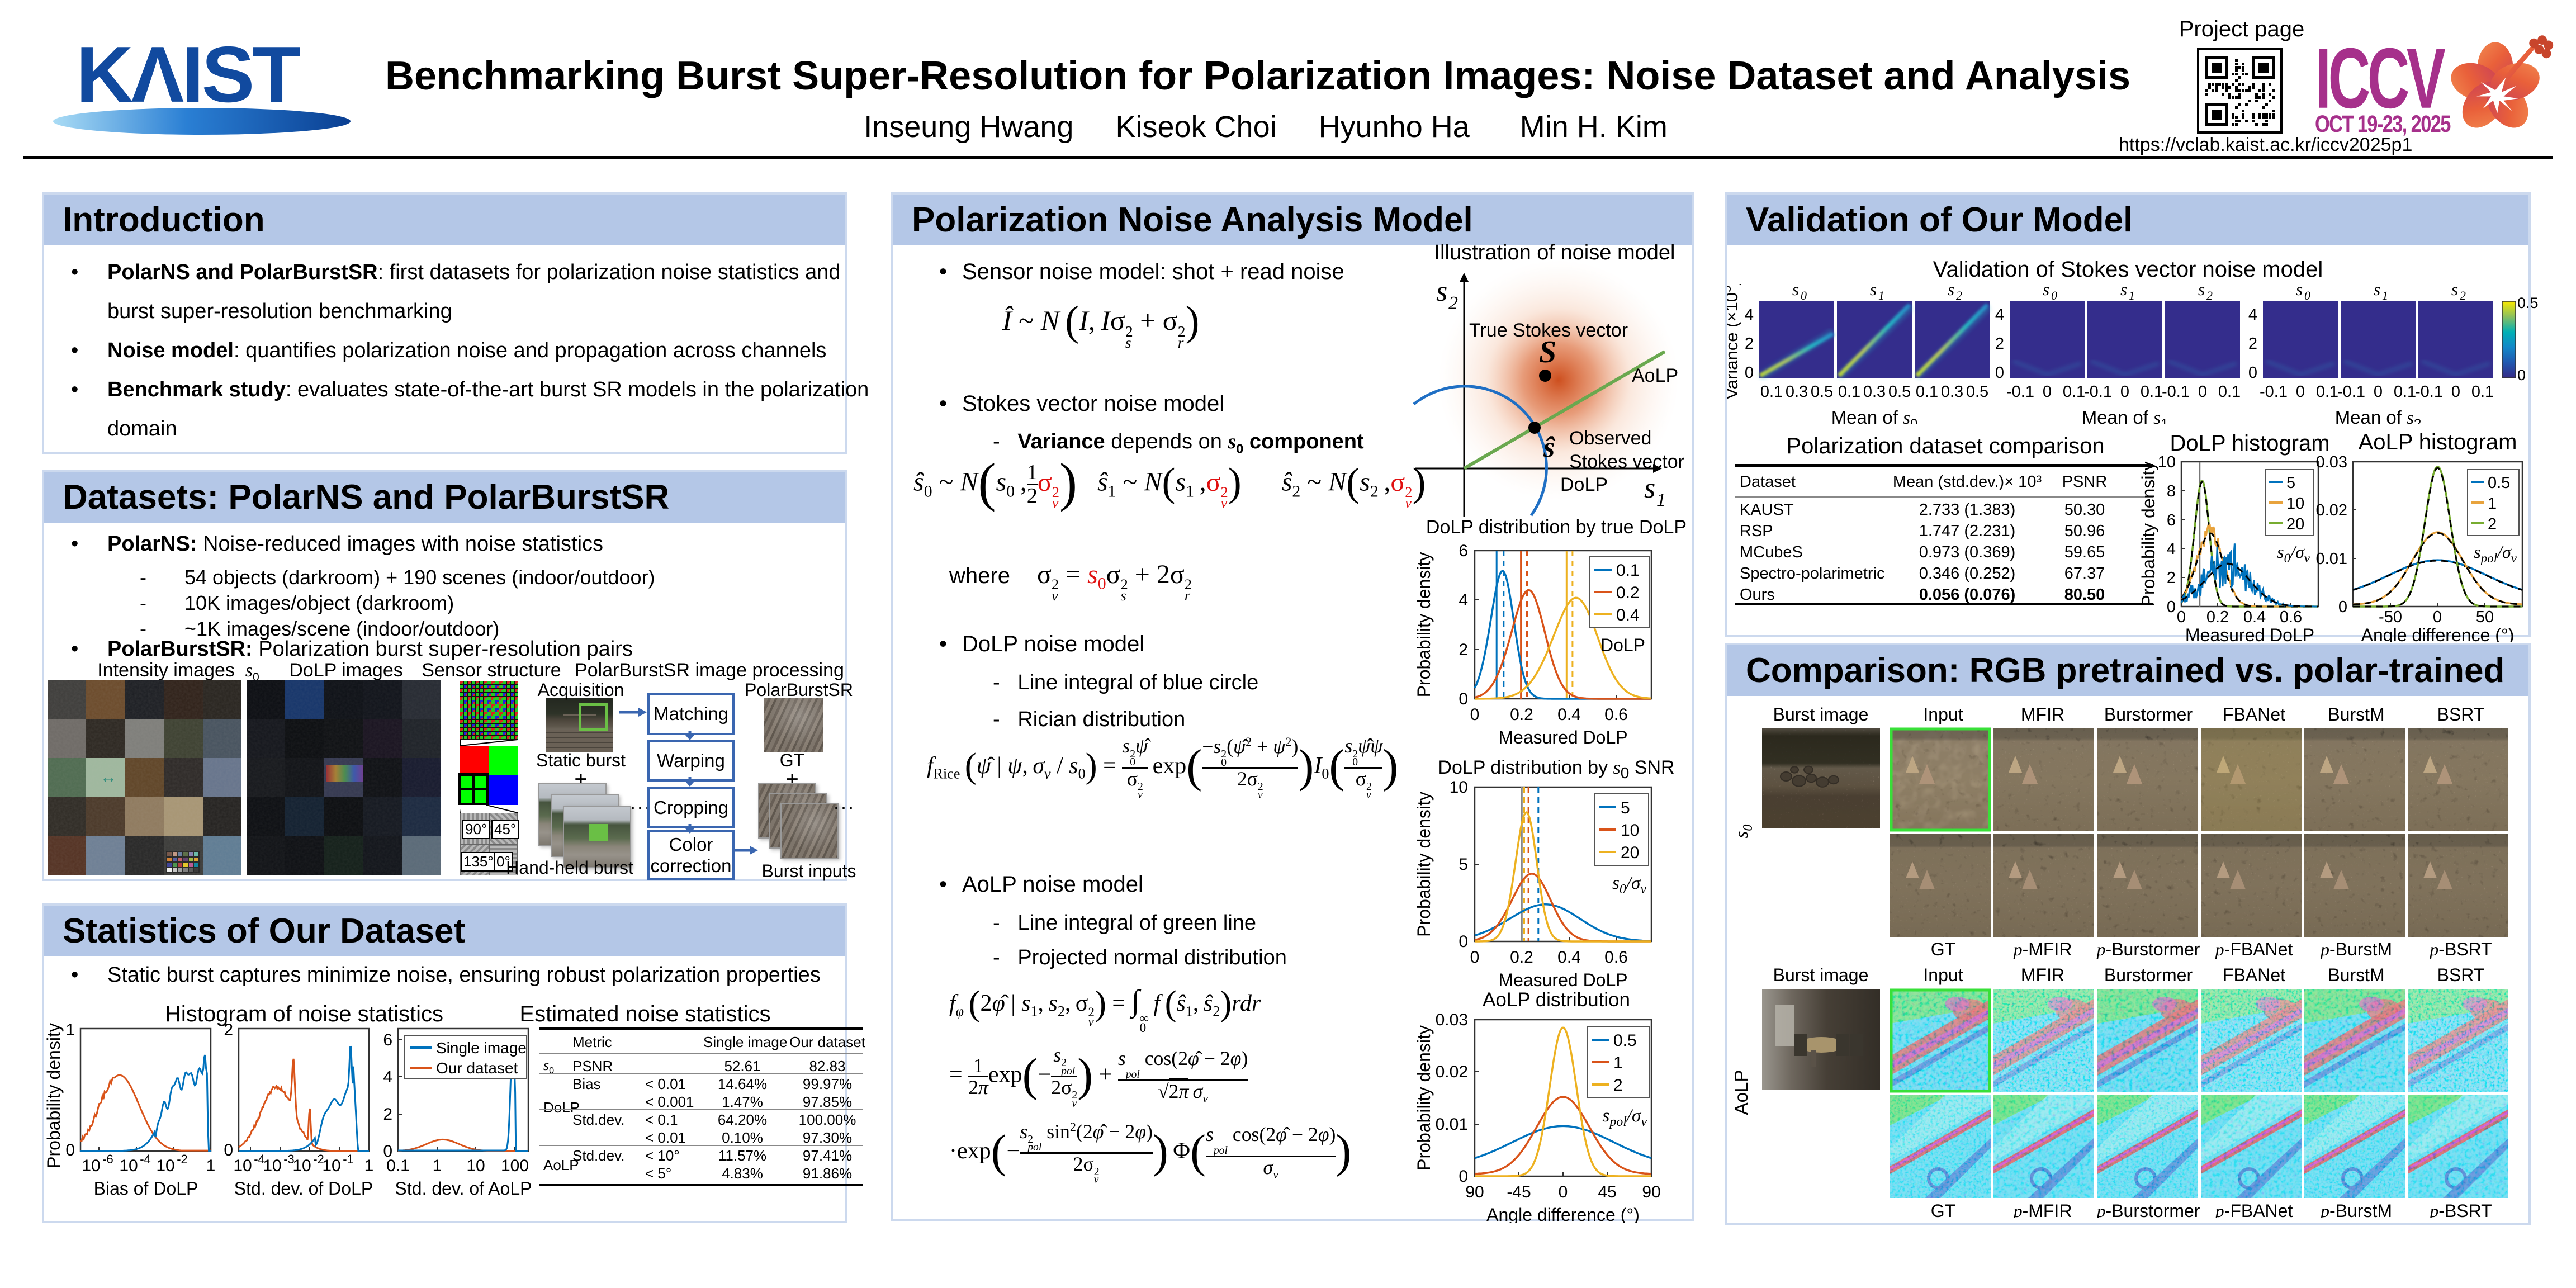 The image size is (2576, 1288). What do you see at coordinates (2148, 975) in the screenshot?
I see `svg-text: Burstormer` at bounding box center [2148, 975].